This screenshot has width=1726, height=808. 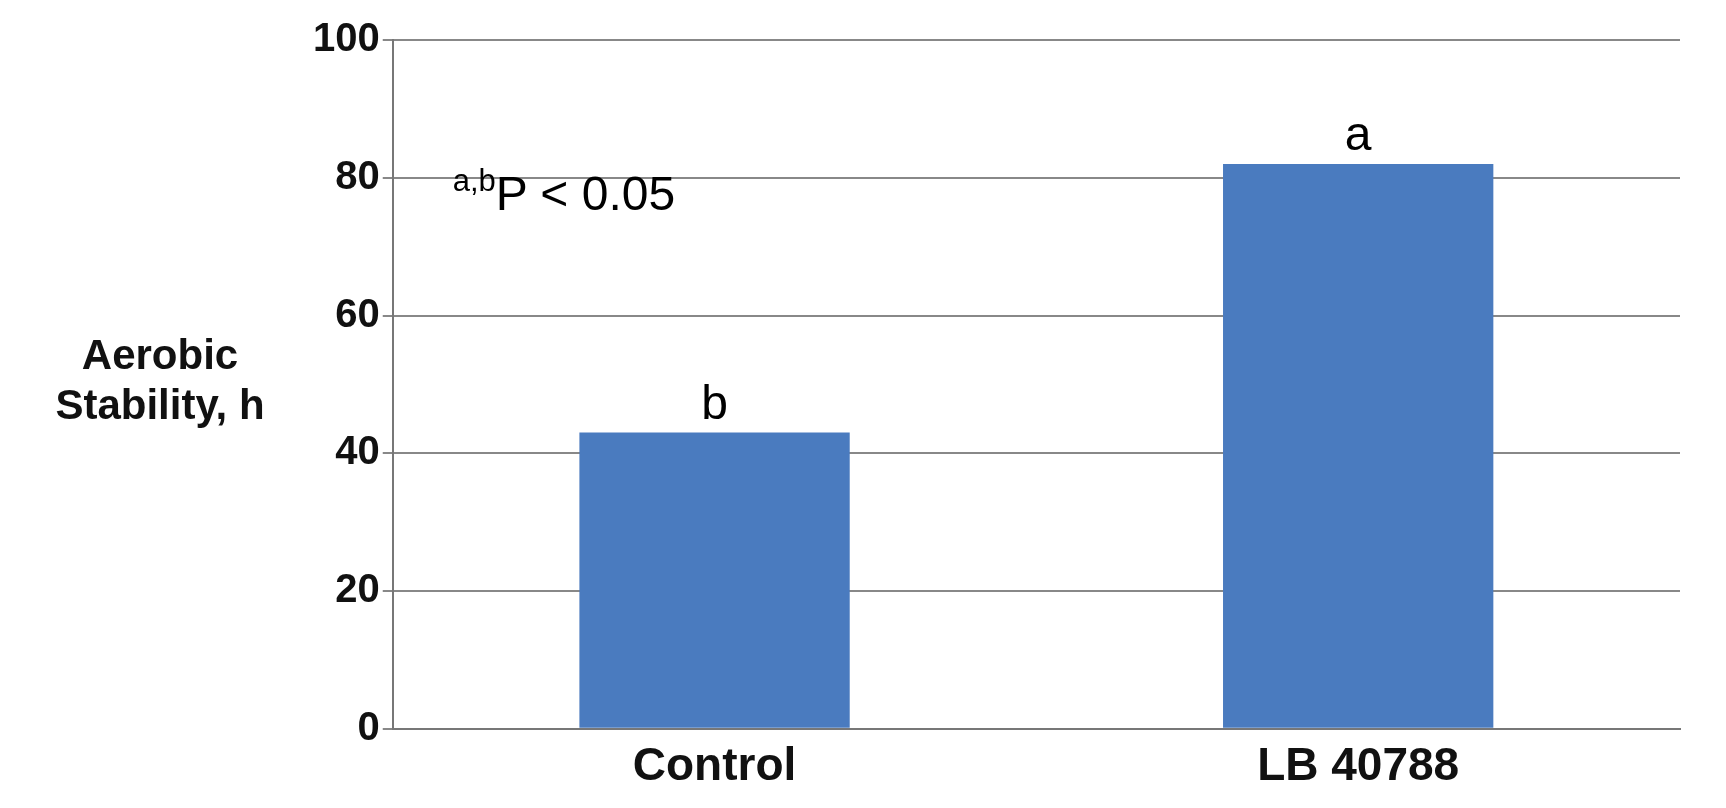 What do you see at coordinates (357, 174) in the screenshot?
I see `y-tick-label: 80` at bounding box center [357, 174].